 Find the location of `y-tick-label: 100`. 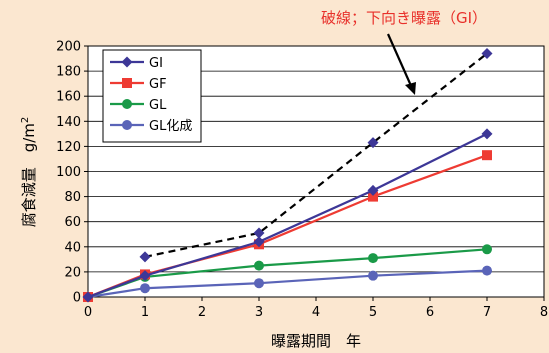

y-tick-label: 100 is located at coordinates (68, 172).